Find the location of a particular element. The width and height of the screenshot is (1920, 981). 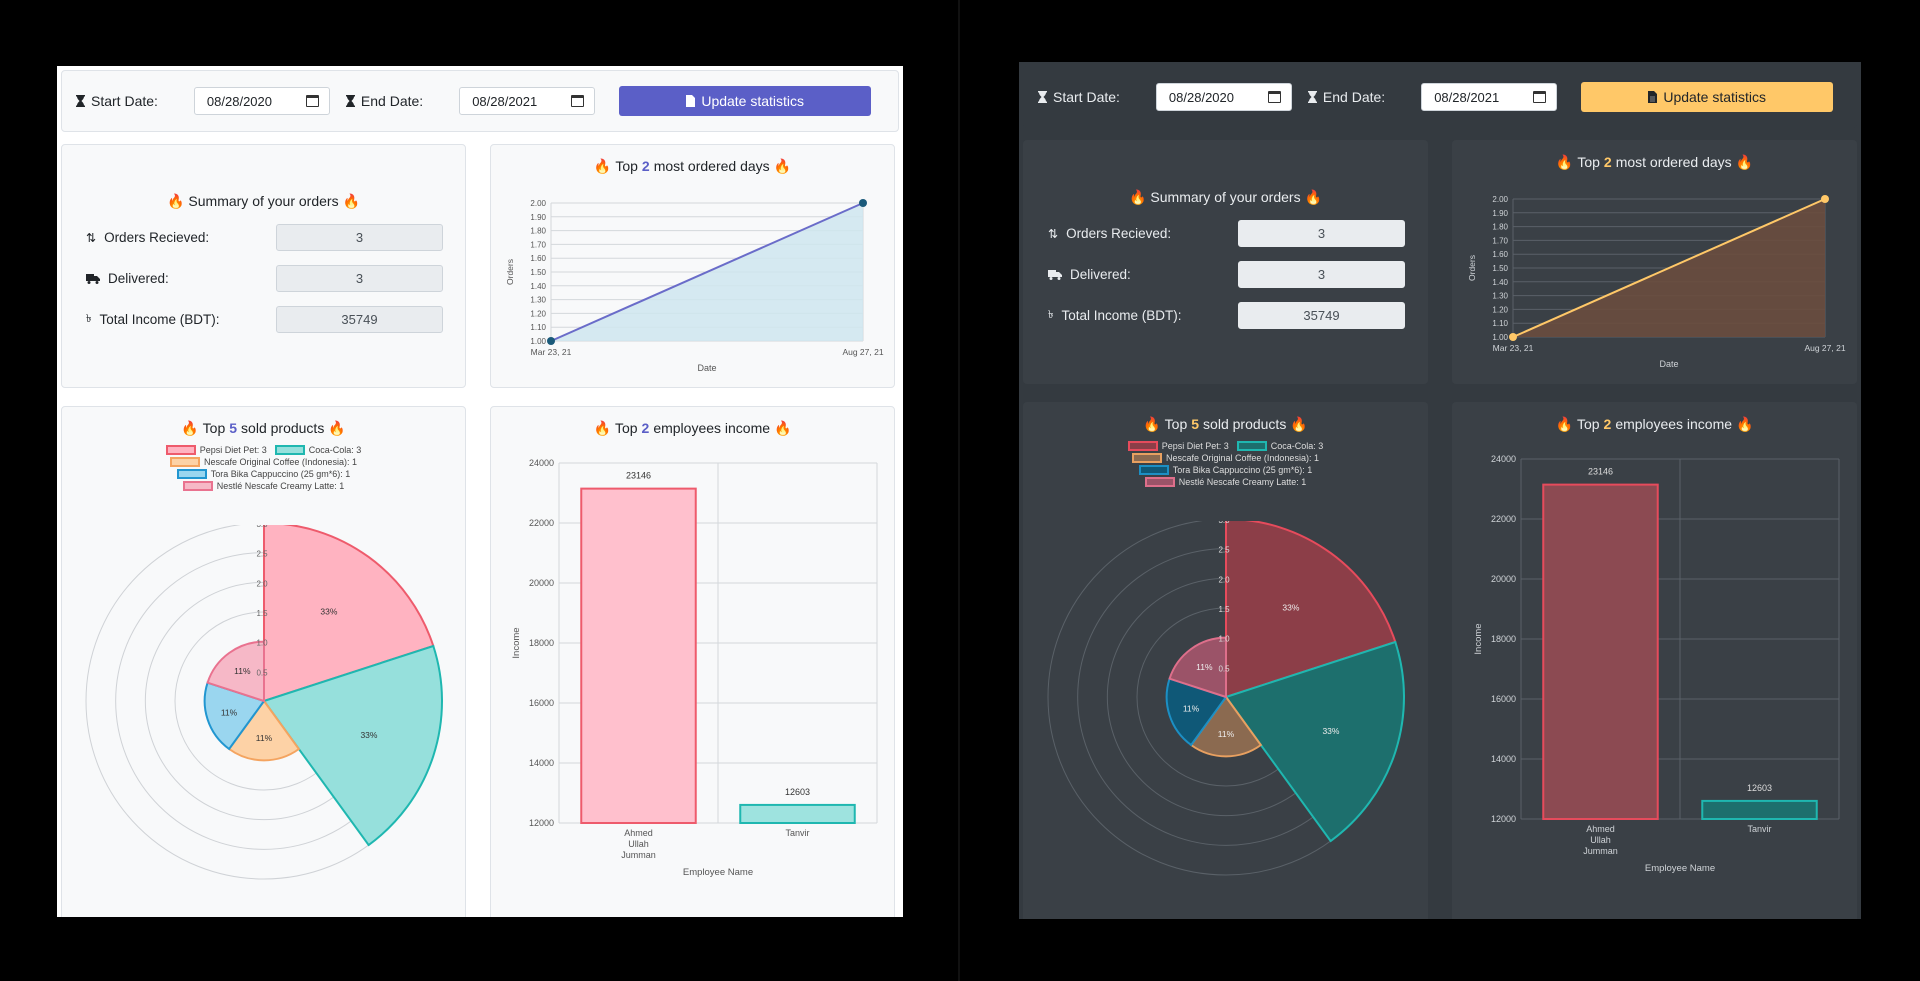

title-count: 2 is located at coordinates (1607, 162).